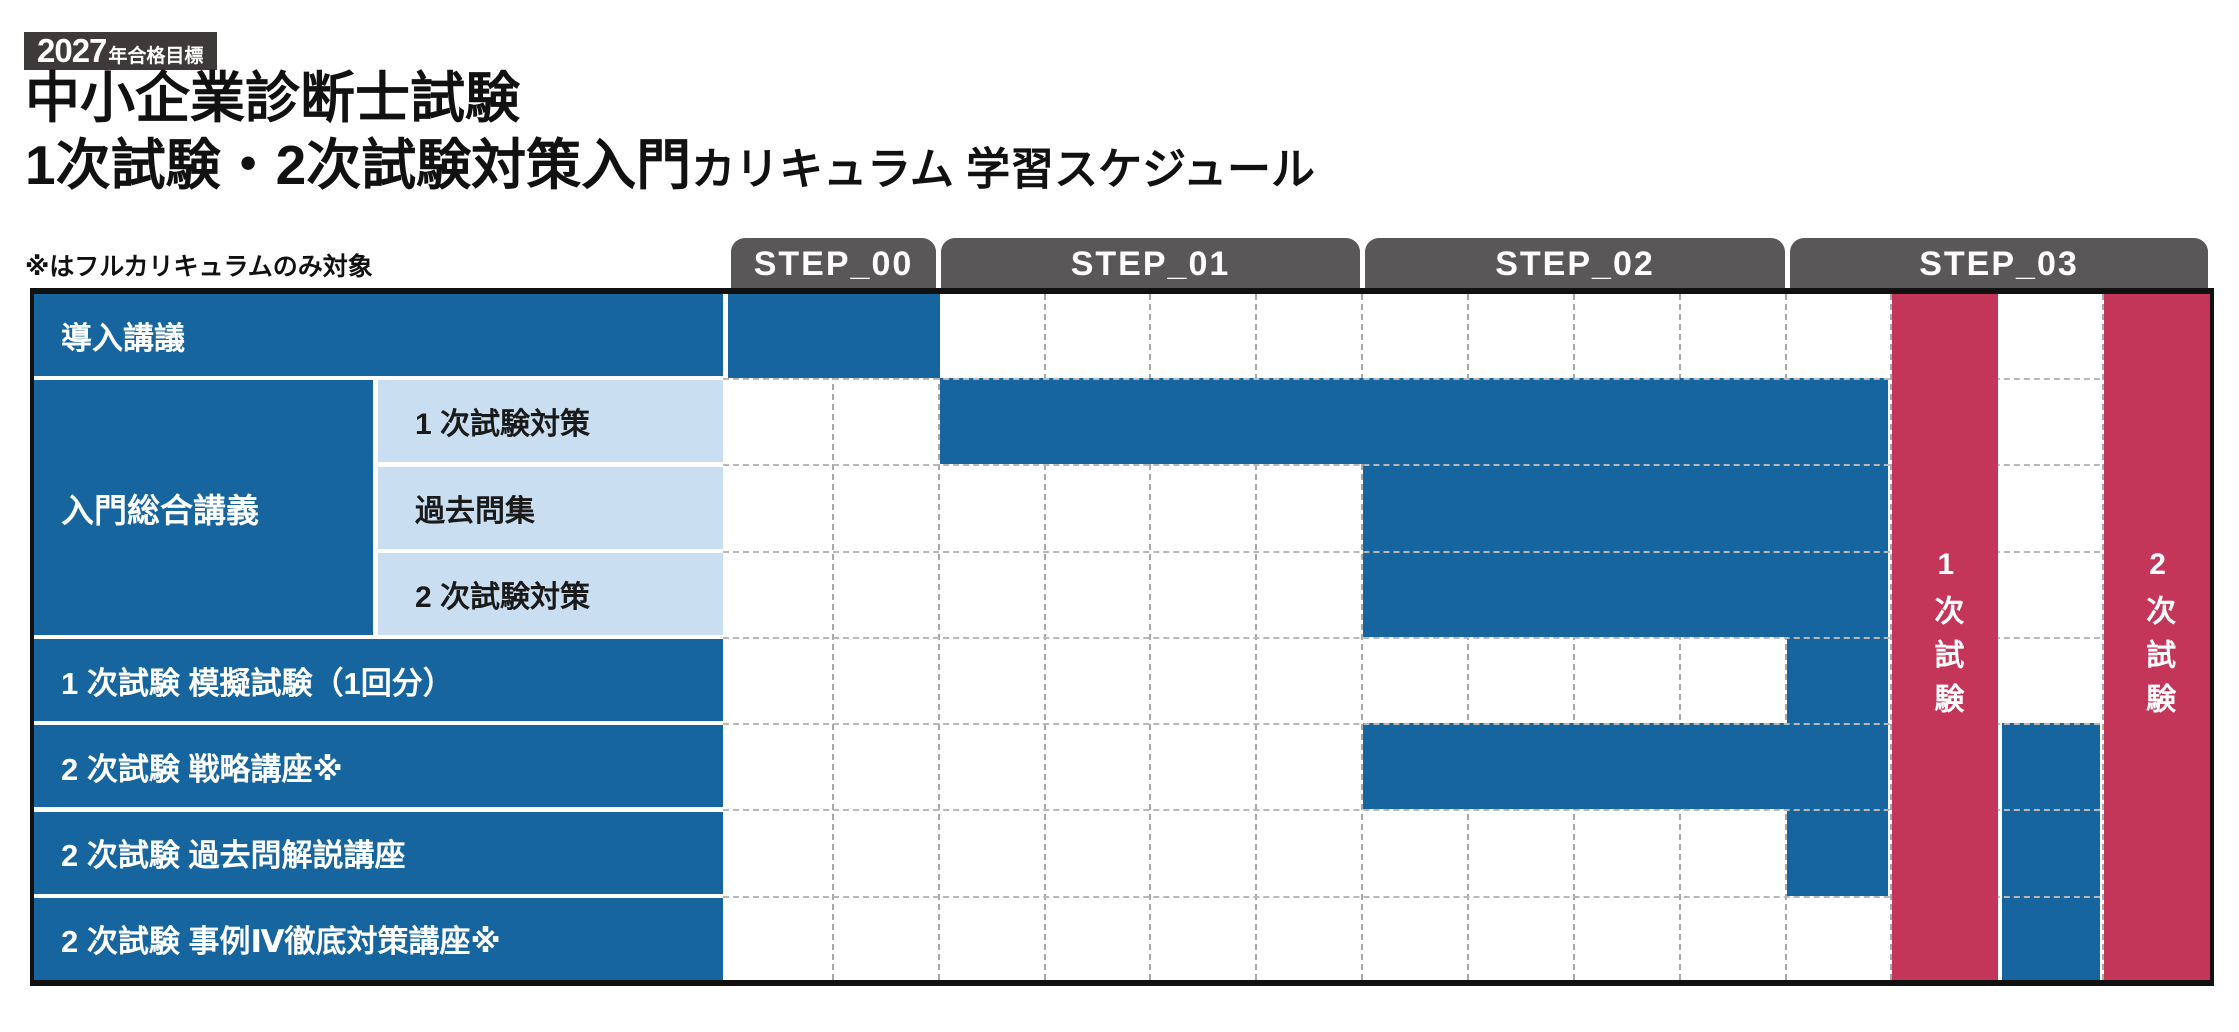 This screenshot has width=2239, height=1032. I want to click on page-title-line2-sub: カリキュラム 学習スケジュール, so click(1003, 169).